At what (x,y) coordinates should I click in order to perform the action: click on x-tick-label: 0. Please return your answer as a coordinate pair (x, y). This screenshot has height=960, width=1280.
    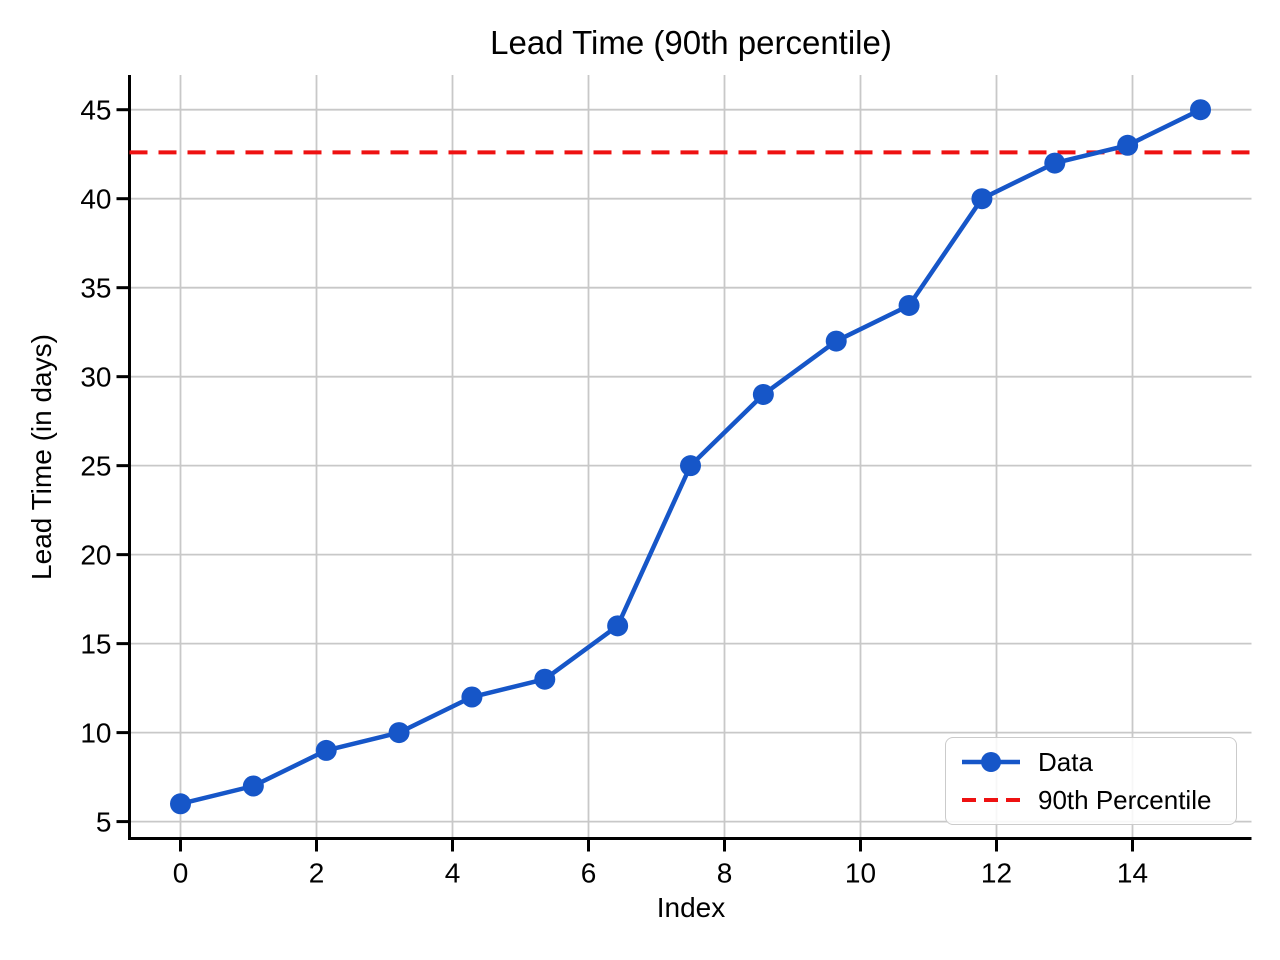
    Looking at the image, I should click on (181, 873).